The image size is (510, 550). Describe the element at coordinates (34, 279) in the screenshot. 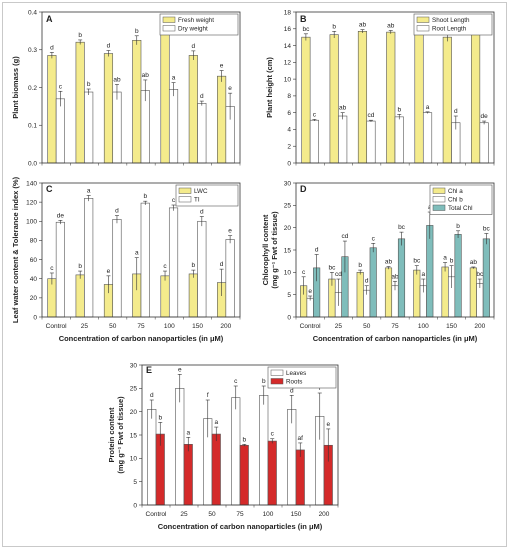

I see `y-tick-label: 40` at that location.